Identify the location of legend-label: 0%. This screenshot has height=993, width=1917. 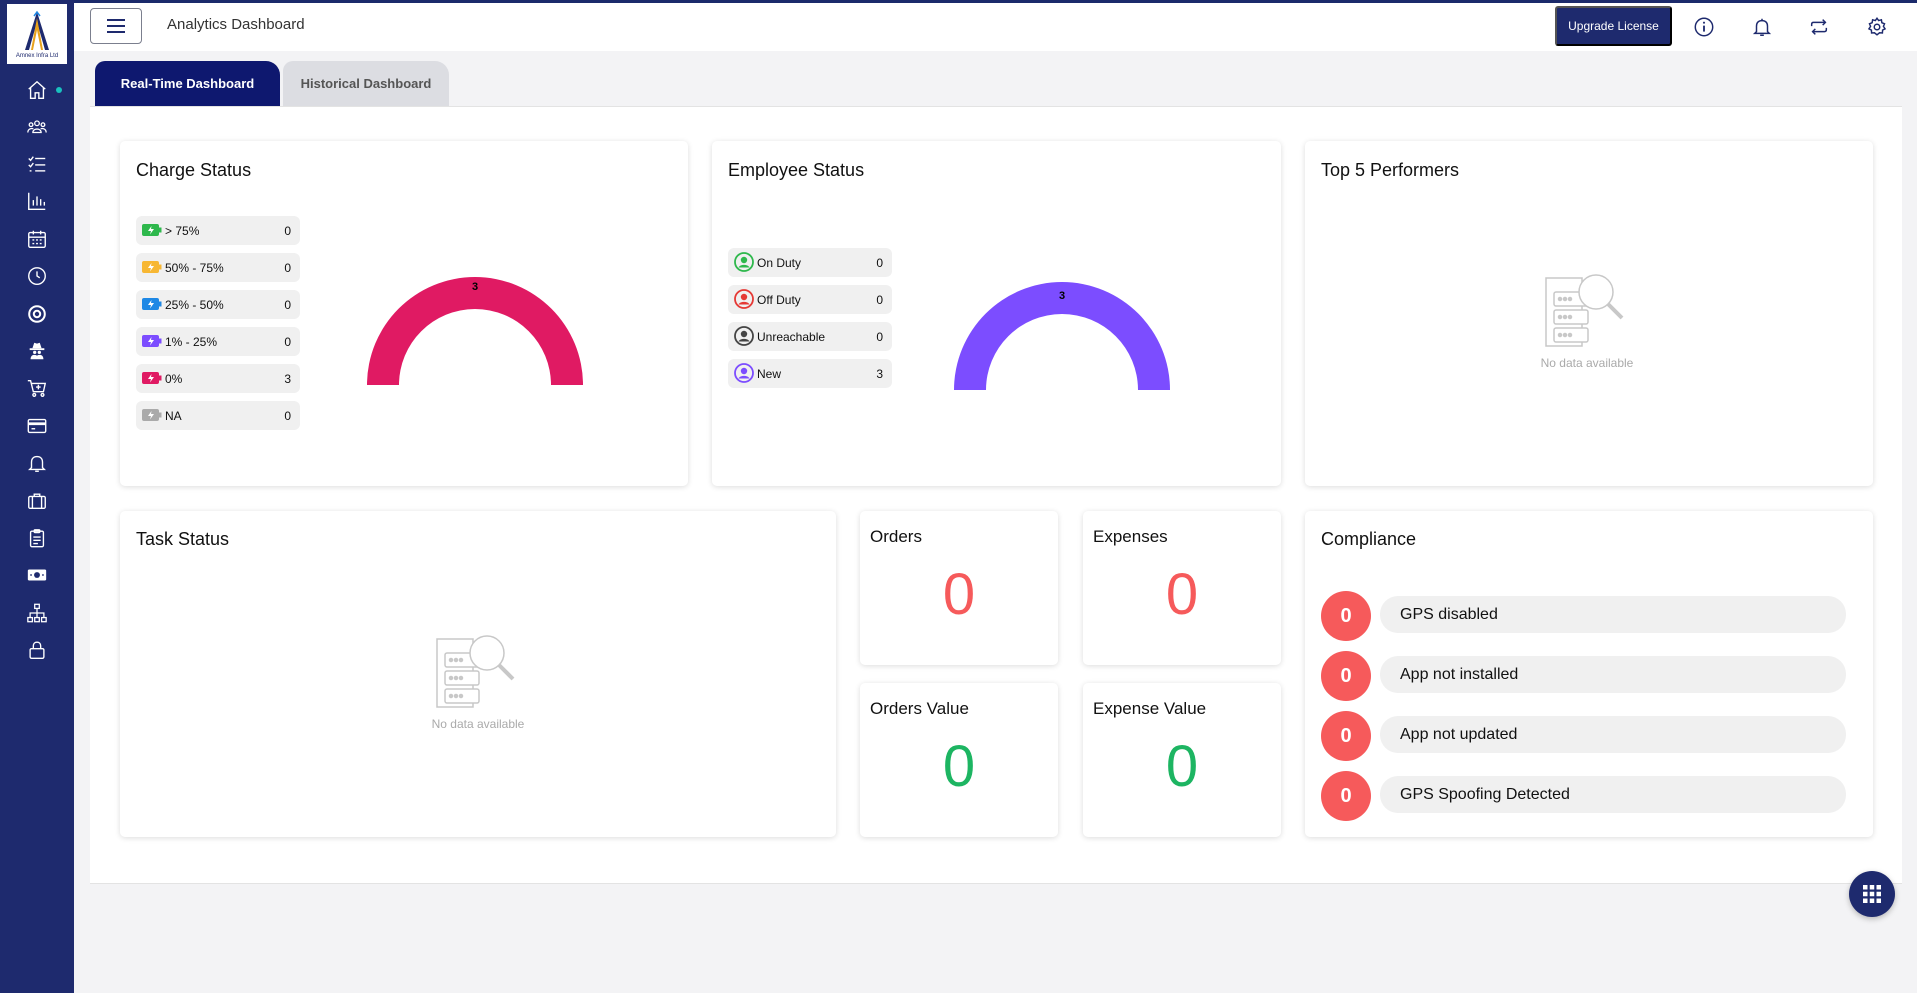
(174, 379).